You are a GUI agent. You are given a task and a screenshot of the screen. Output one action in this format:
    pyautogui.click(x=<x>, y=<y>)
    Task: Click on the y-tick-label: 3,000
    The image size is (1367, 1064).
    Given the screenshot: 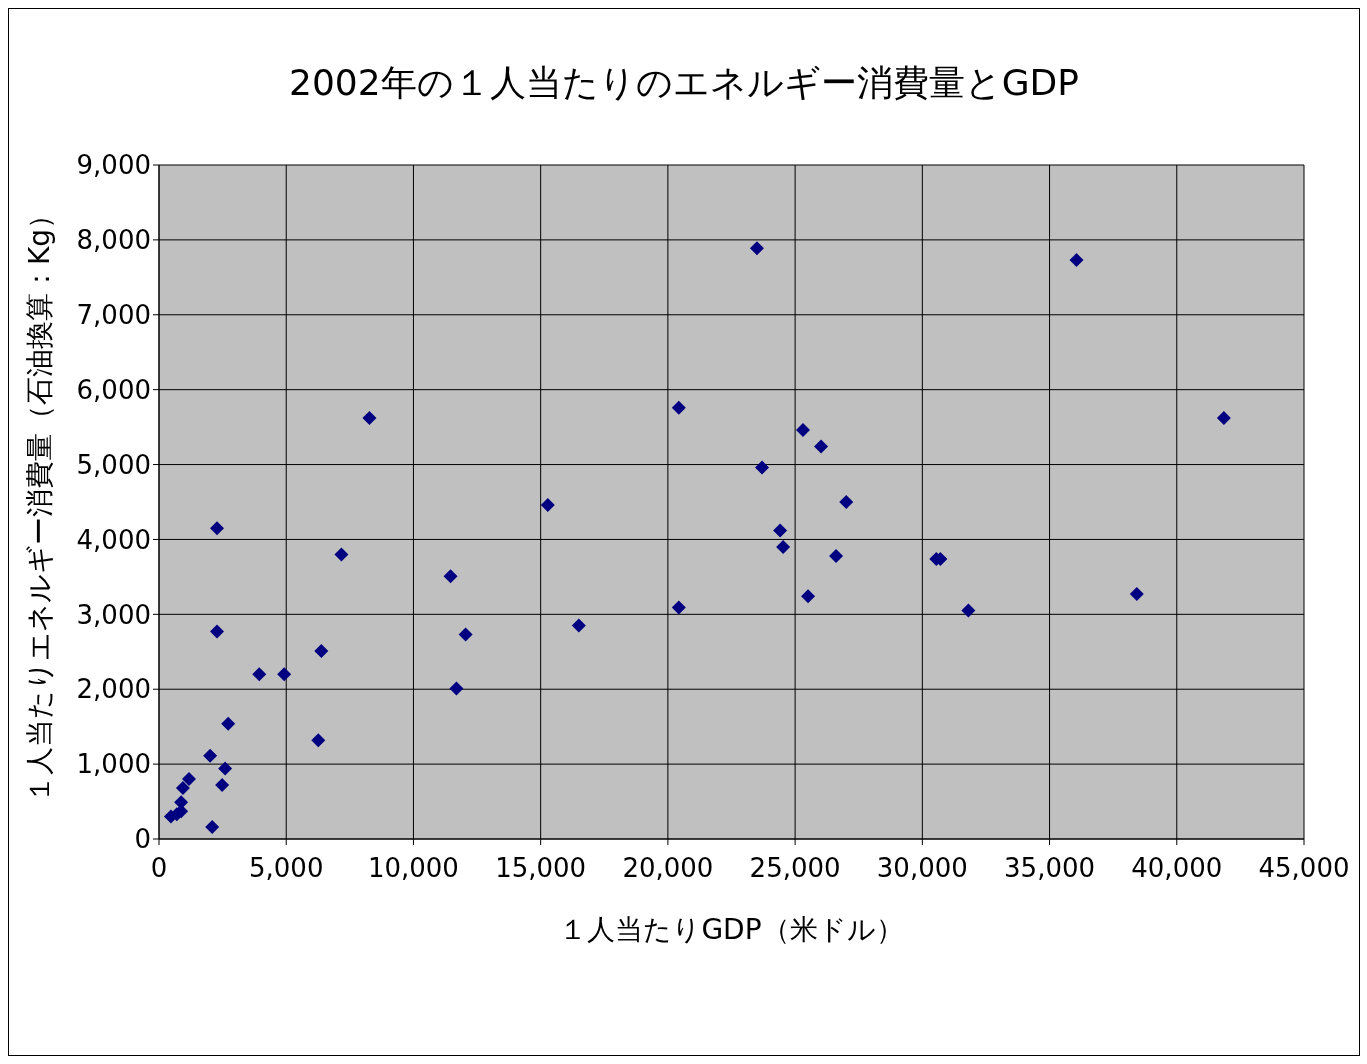 What is the action you would take?
    pyautogui.click(x=113, y=614)
    